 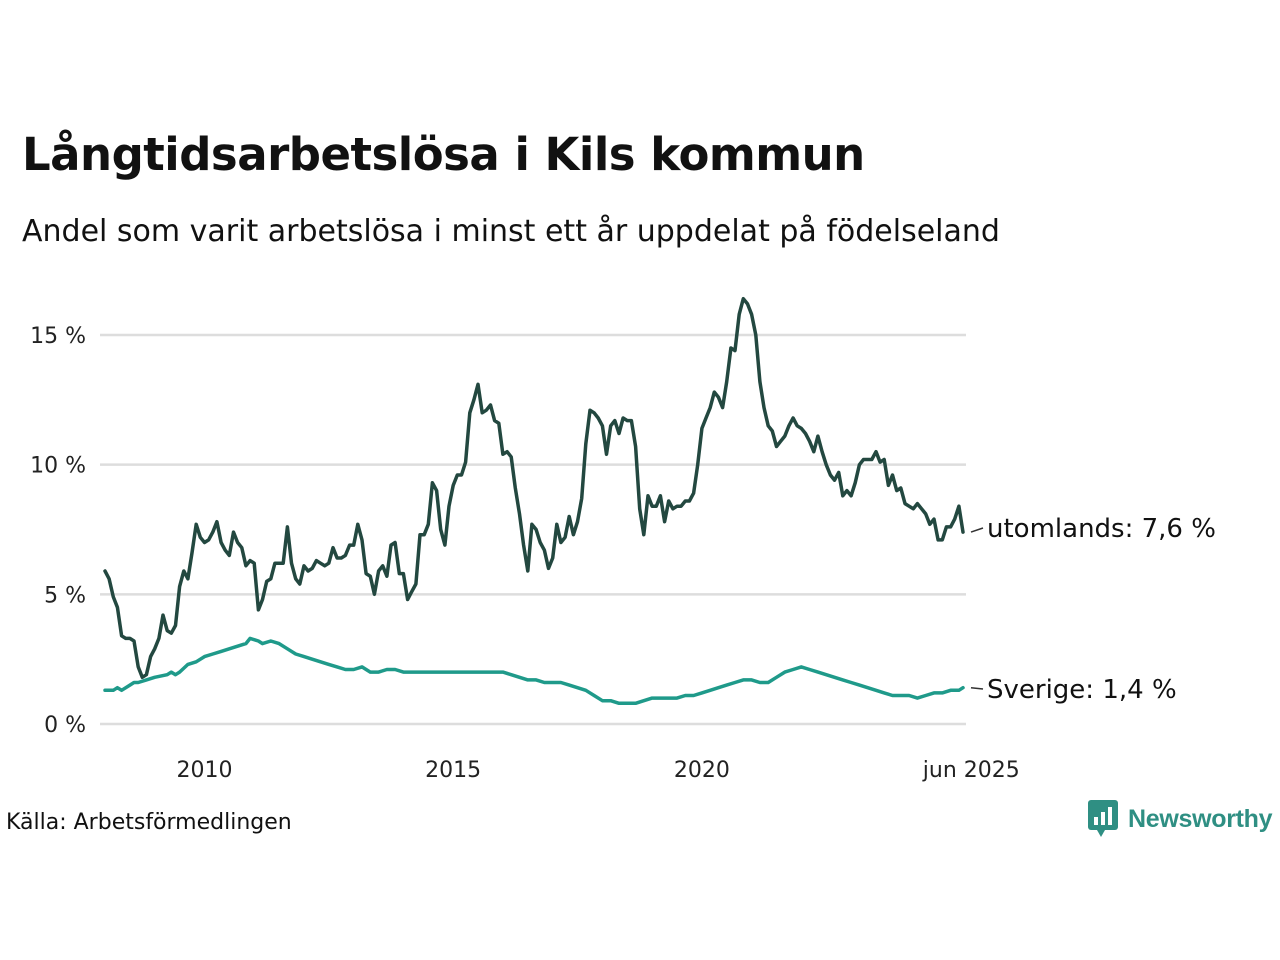 What do you see at coordinates (702, 770) in the screenshot?
I see `x-tick-label: 2020` at bounding box center [702, 770].